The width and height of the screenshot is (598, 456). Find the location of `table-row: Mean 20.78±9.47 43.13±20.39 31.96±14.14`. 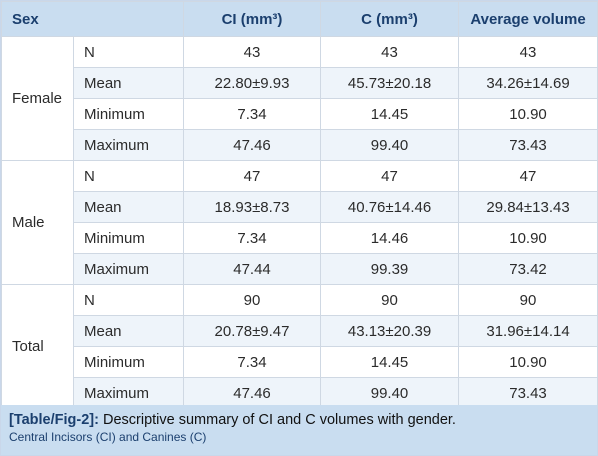

table-row: Mean 20.78±9.47 43.13±20.39 31.96±14.14 is located at coordinates (300, 331).